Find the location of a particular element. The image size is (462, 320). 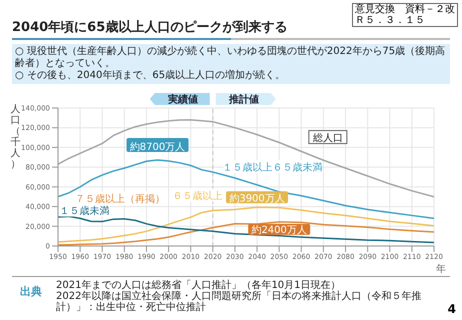

annotation: 約3900万人 is located at coordinates (257, 198).